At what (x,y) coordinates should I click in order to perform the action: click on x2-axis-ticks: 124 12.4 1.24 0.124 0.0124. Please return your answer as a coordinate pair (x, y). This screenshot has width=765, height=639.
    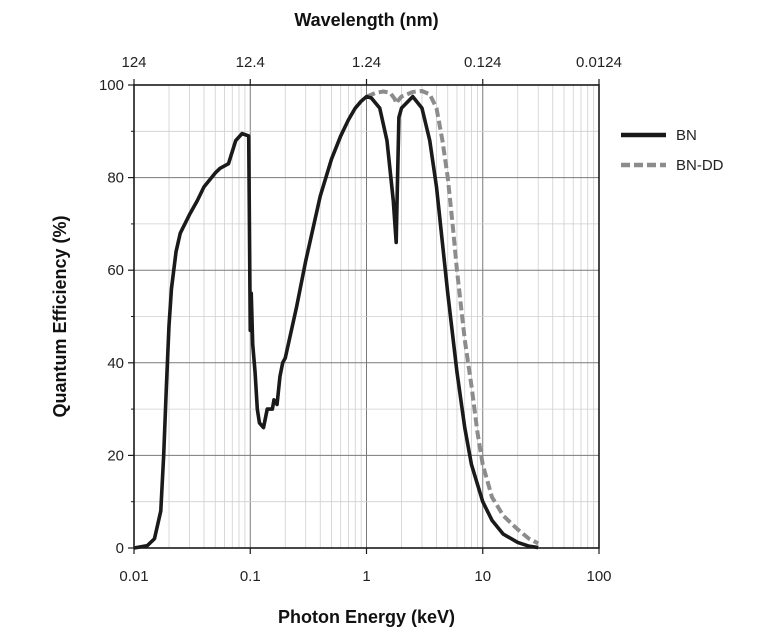
    Looking at the image, I should click on (371, 69).